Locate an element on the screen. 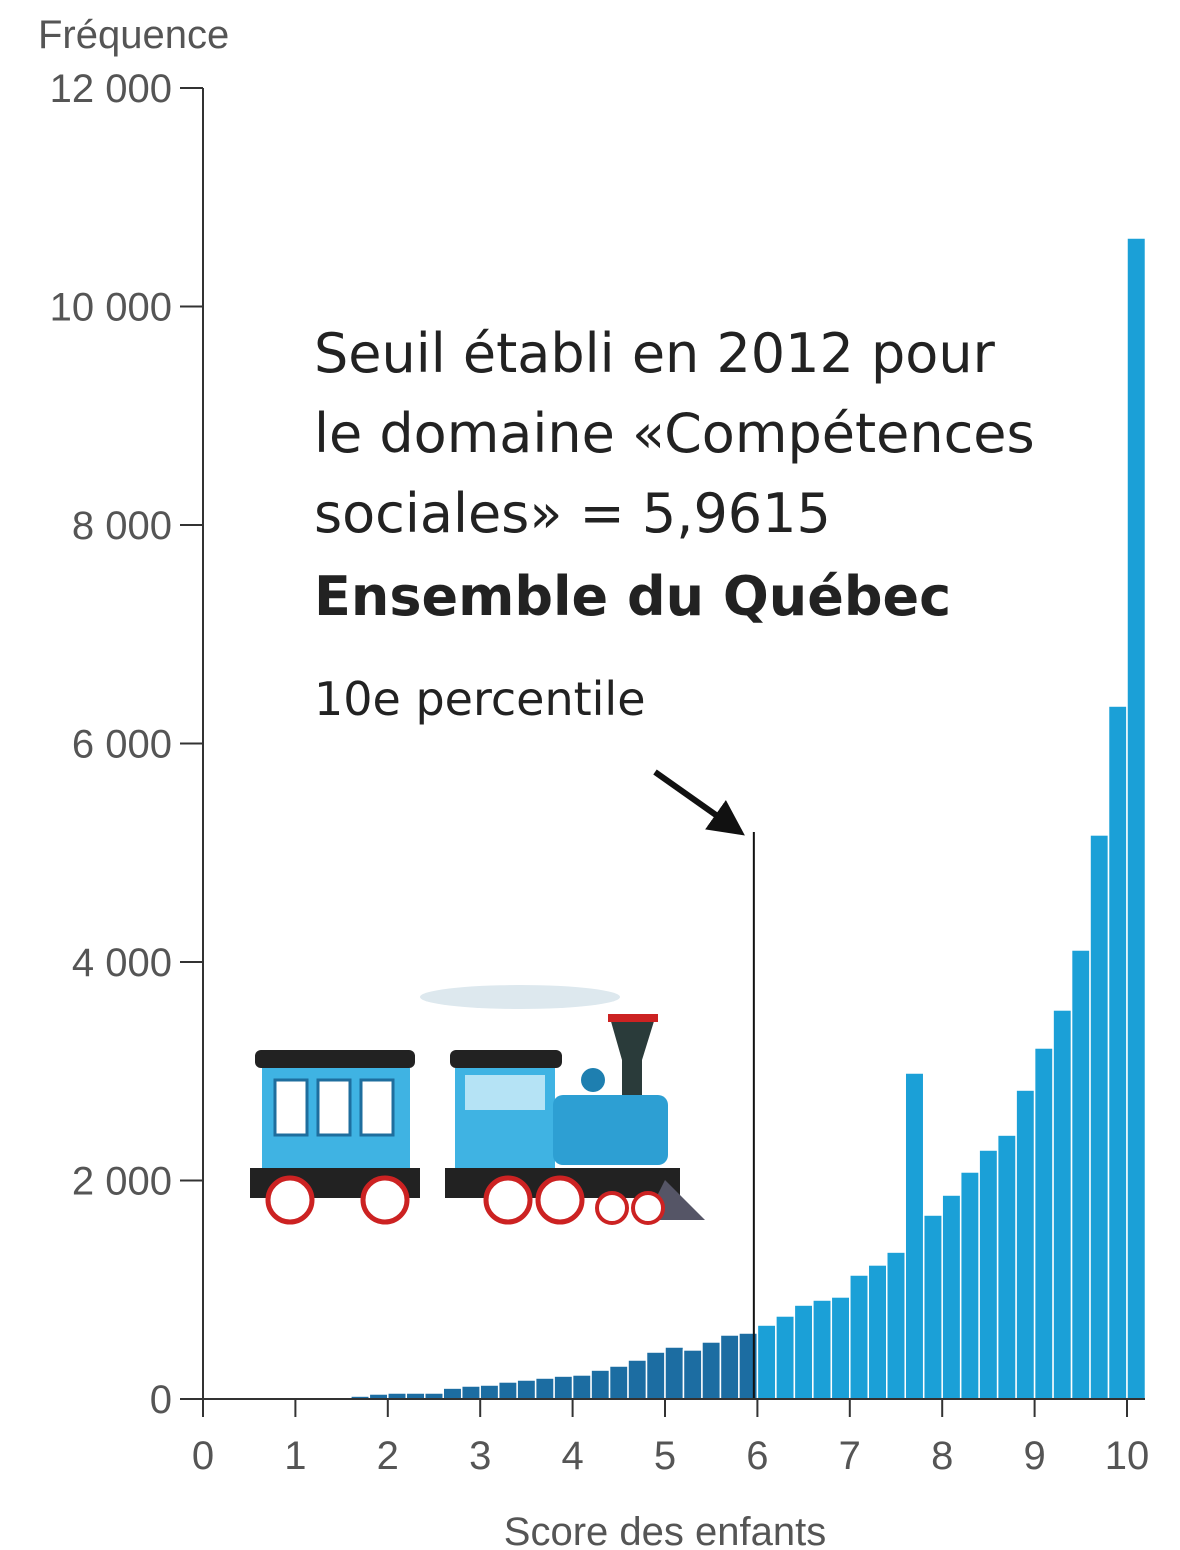  annotation-arrow-label: 10e percentile is located at coordinates (480, 699).